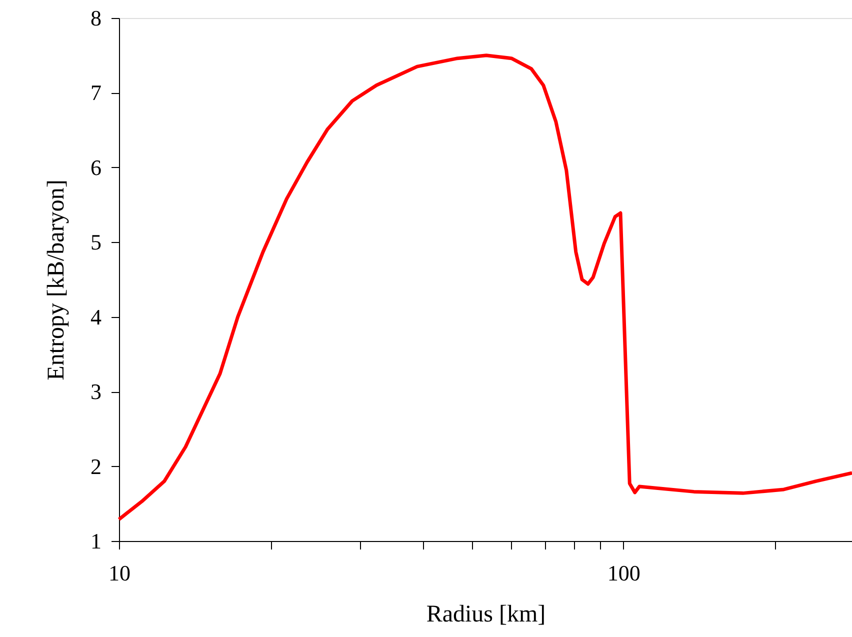  What do you see at coordinates (96, 93) in the screenshot?
I see `y-tick-label: 7` at bounding box center [96, 93].